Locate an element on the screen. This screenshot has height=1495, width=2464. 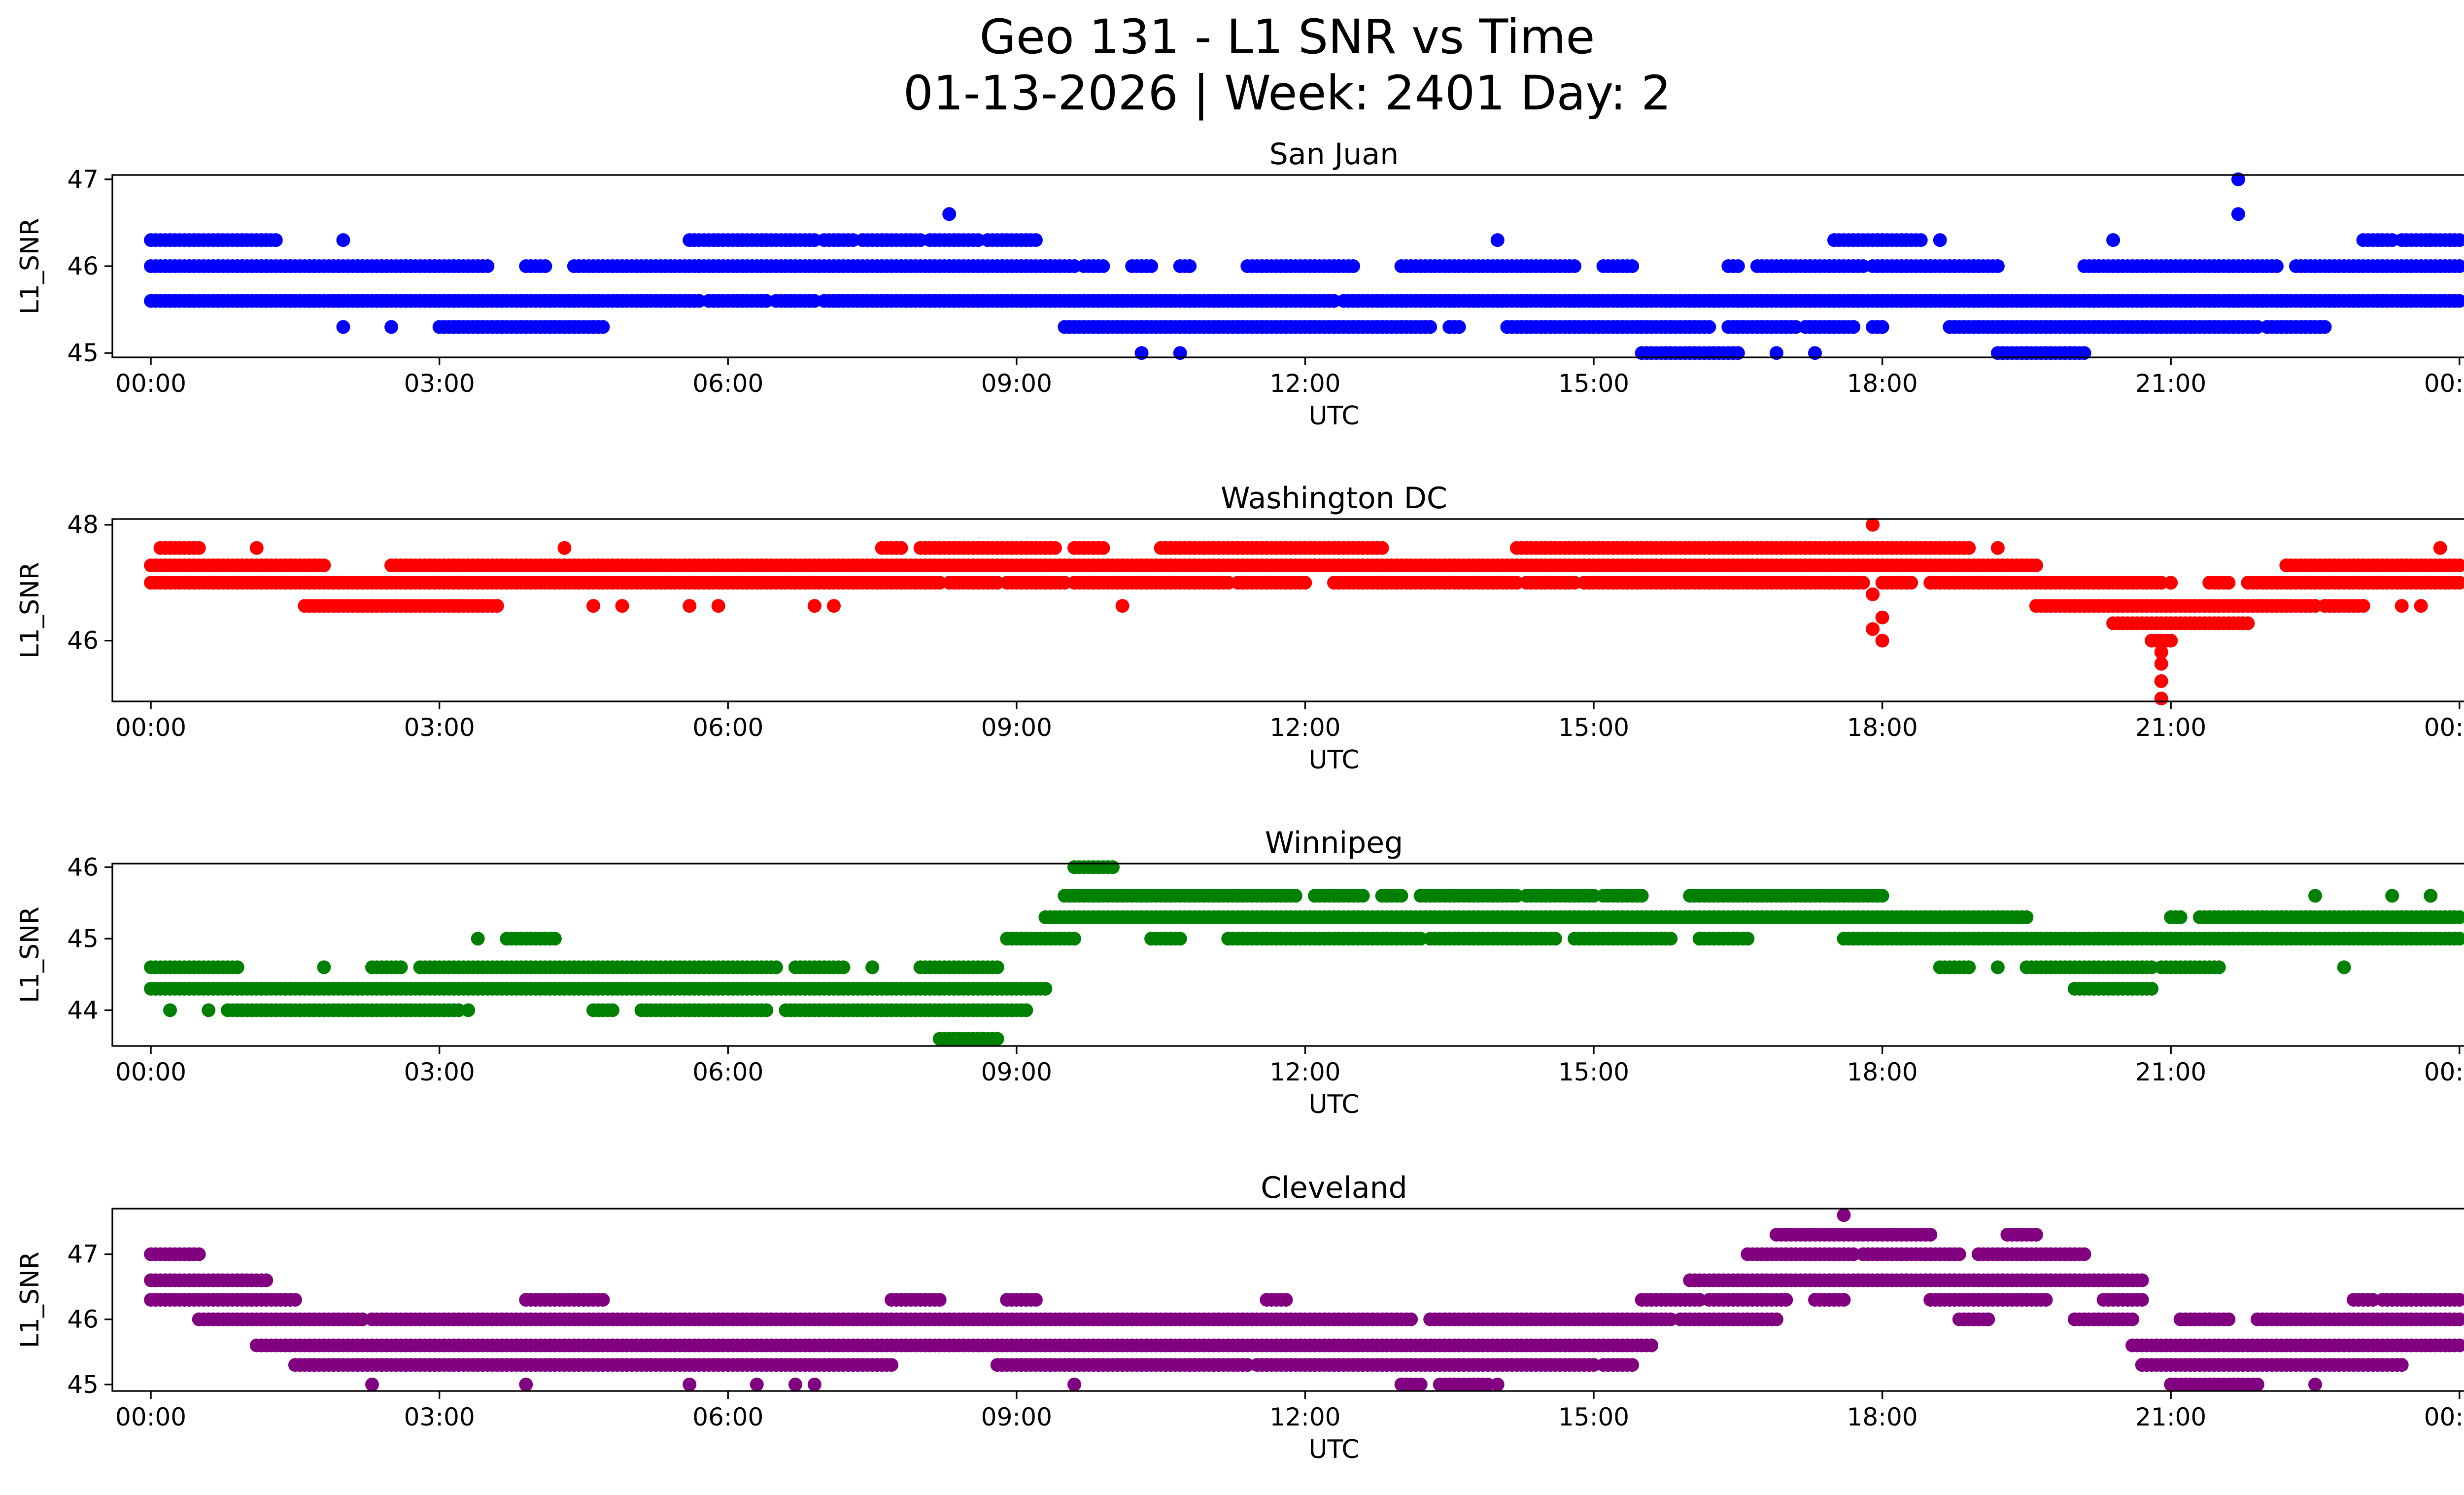
subplot-title: Winnipeg is located at coordinates (1334, 843).